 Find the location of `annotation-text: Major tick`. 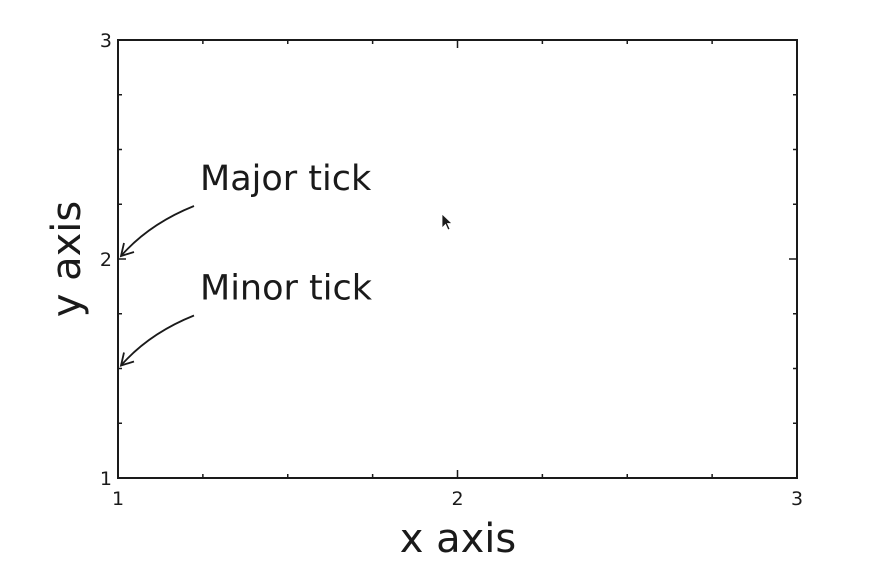

annotation-text: Major tick is located at coordinates (286, 179).